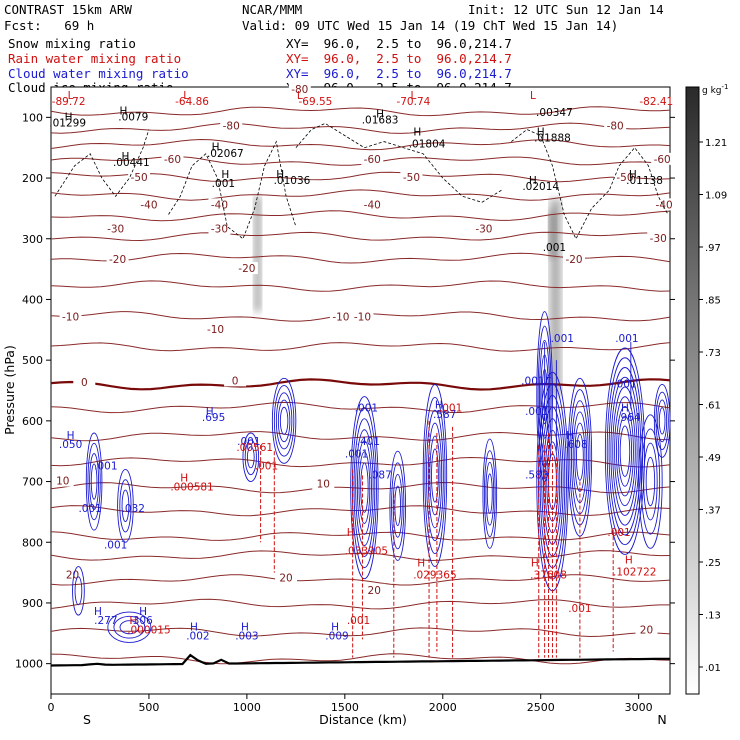  What do you see at coordinates (692, 390) in the screenshot?
I see `colorbar-bar` at bounding box center [692, 390].